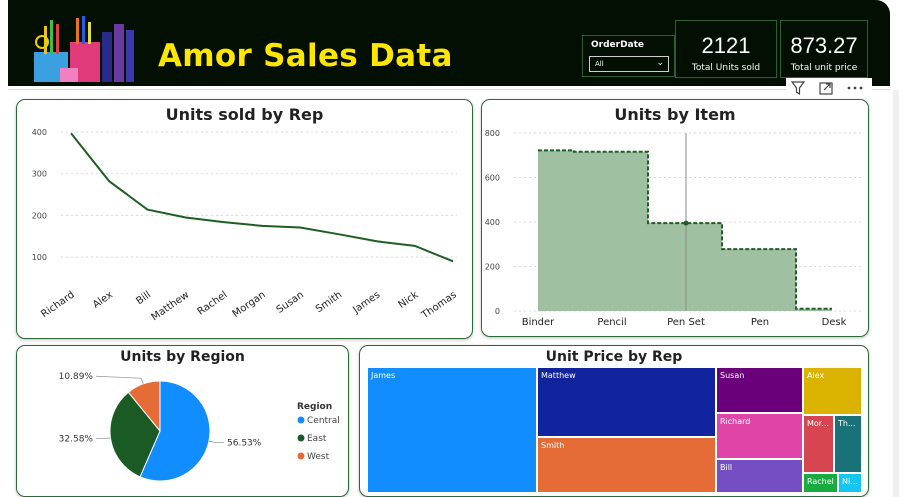 The width and height of the screenshot is (909, 497). What do you see at coordinates (314, 407) in the screenshot?
I see `legend-title: Region` at bounding box center [314, 407].